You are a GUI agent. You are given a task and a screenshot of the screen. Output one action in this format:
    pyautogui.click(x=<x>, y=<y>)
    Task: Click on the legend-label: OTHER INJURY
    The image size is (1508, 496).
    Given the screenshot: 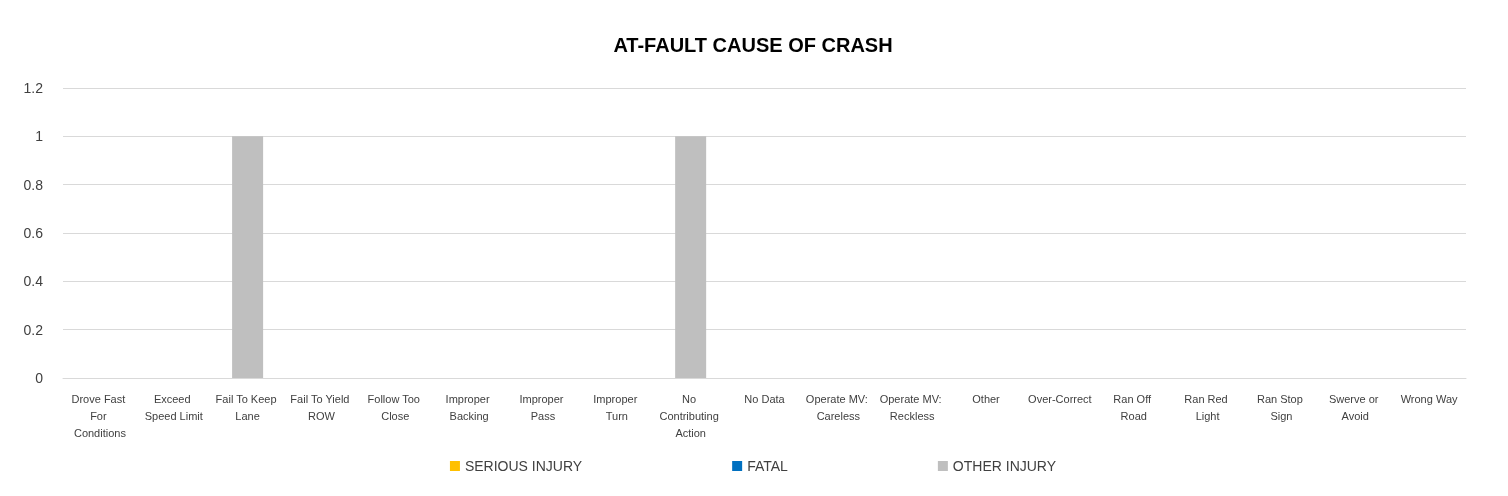 What is the action you would take?
    pyautogui.click(x=1004, y=466)
    